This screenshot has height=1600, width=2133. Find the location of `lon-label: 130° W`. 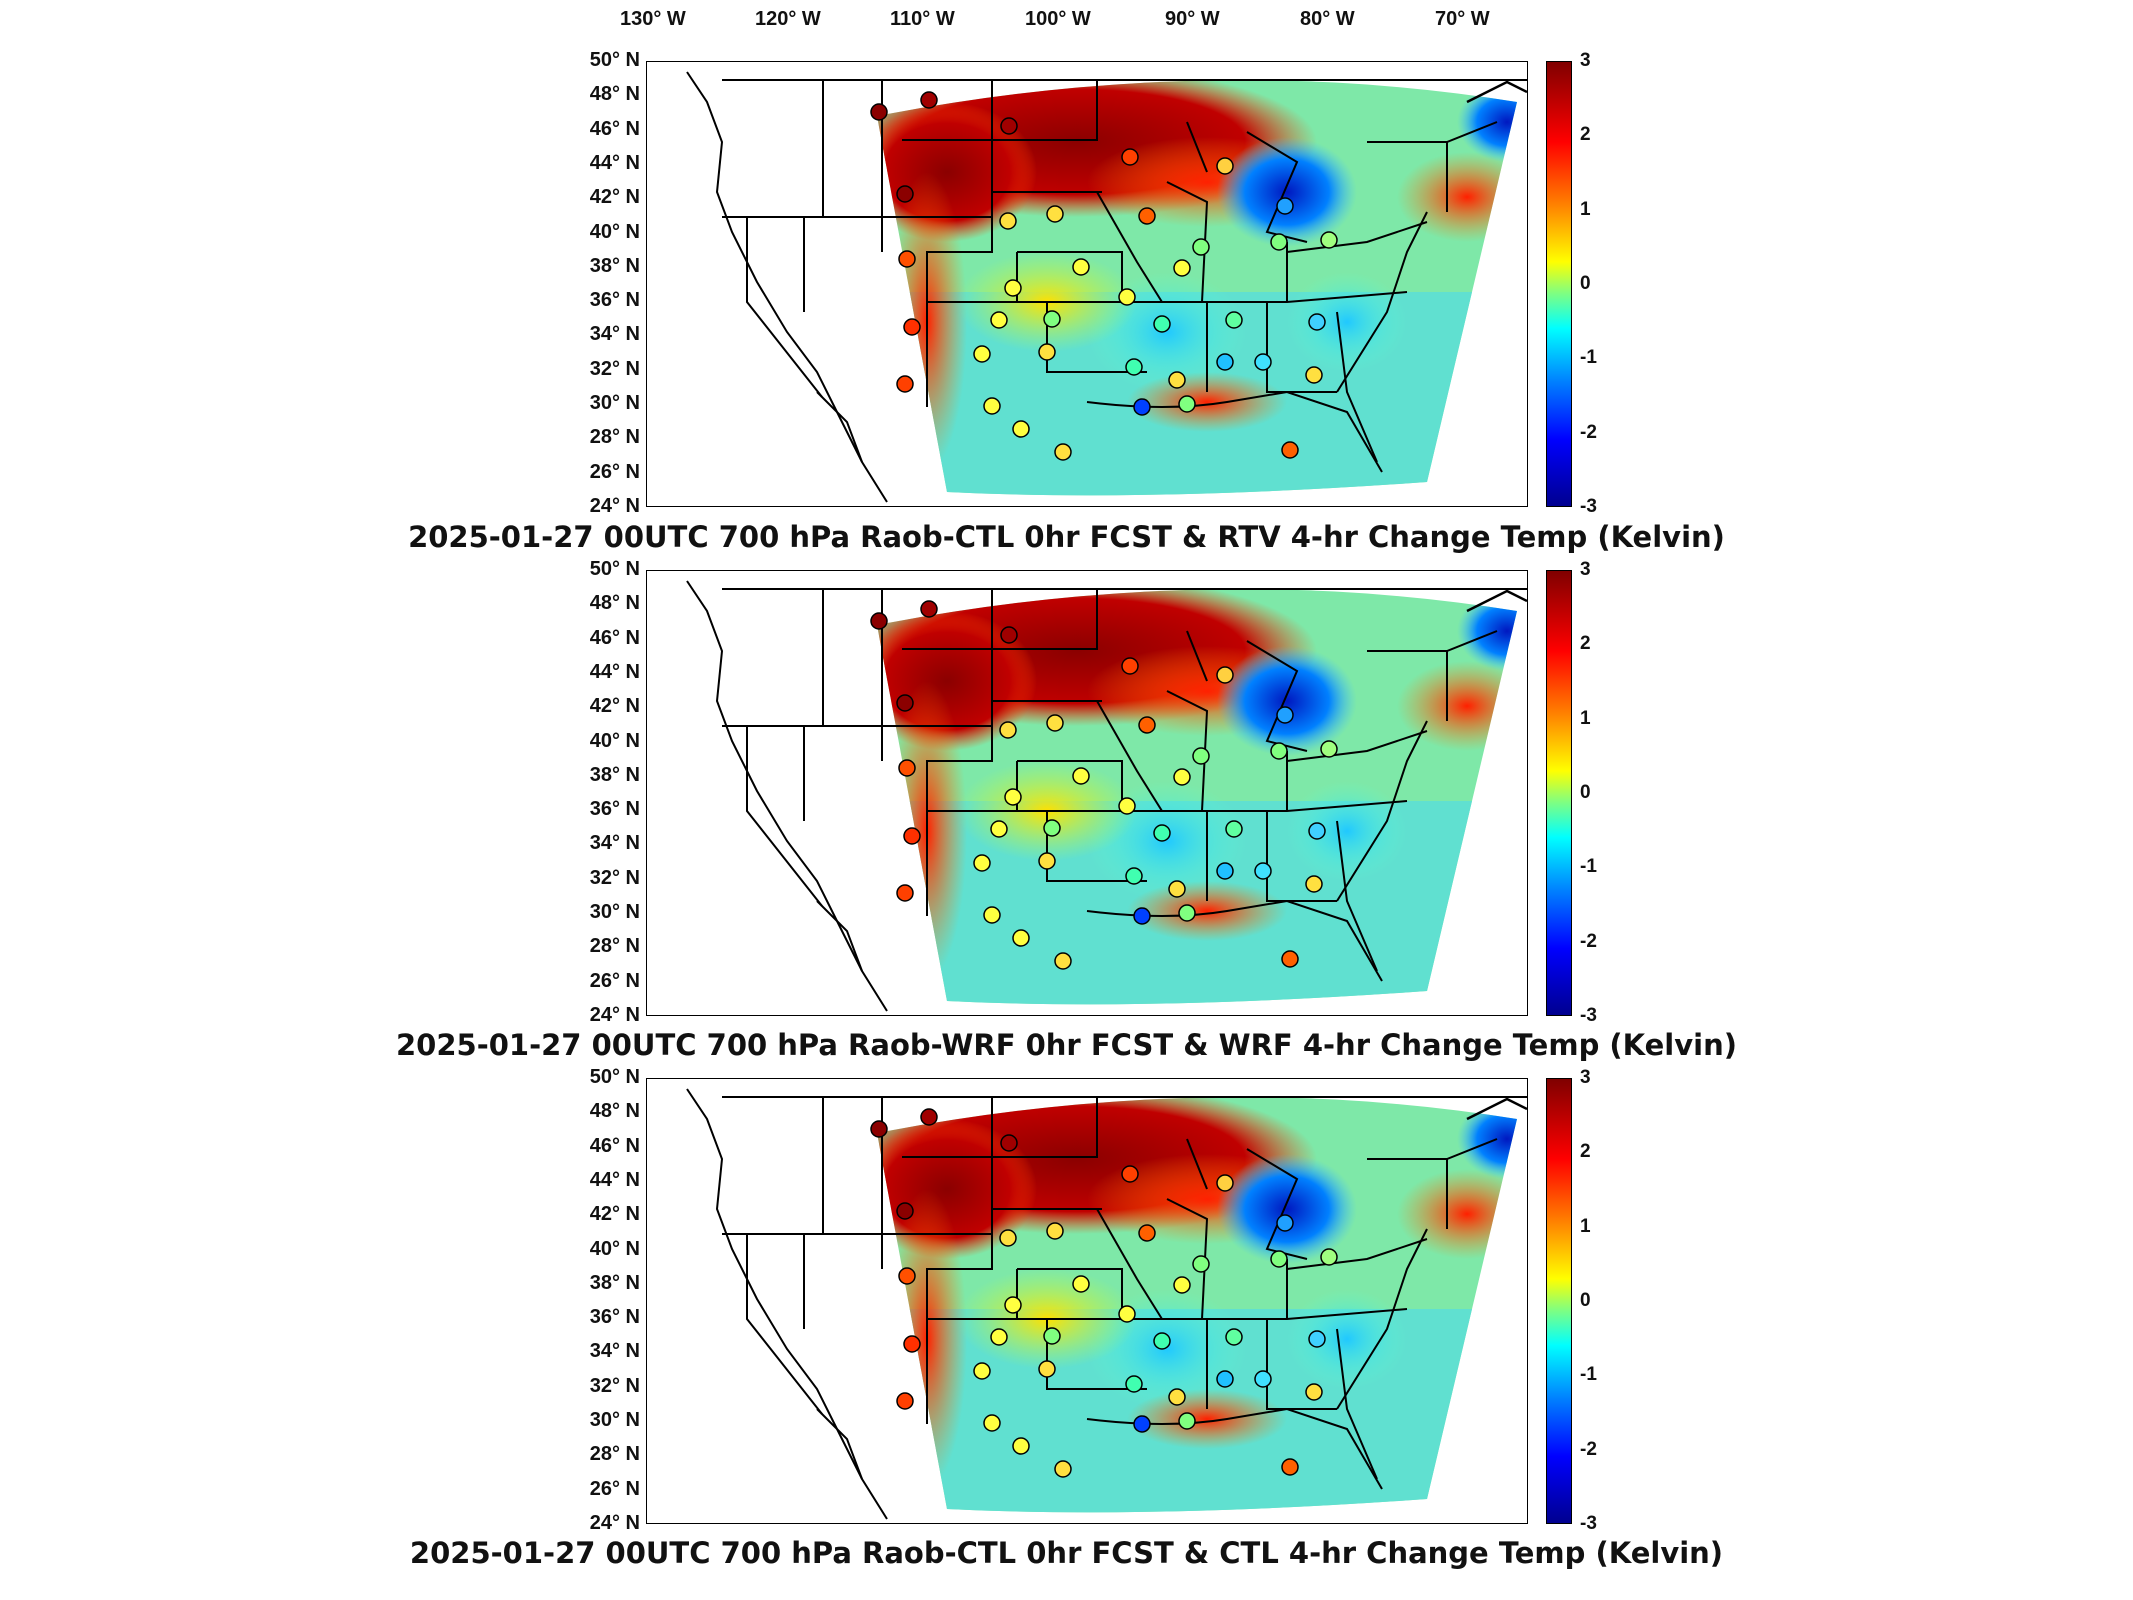

lon-label: 130° W is located at coordinates (653, 19).